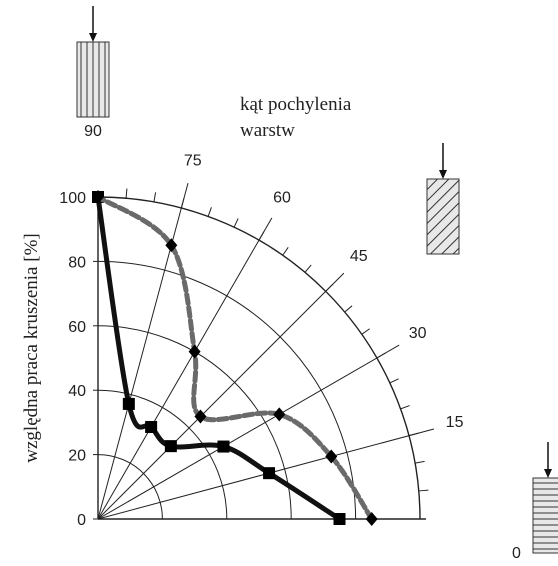 This screenshot has width=558, height=566. I want to click on angle-tick-label: 0, so click(516, 553).